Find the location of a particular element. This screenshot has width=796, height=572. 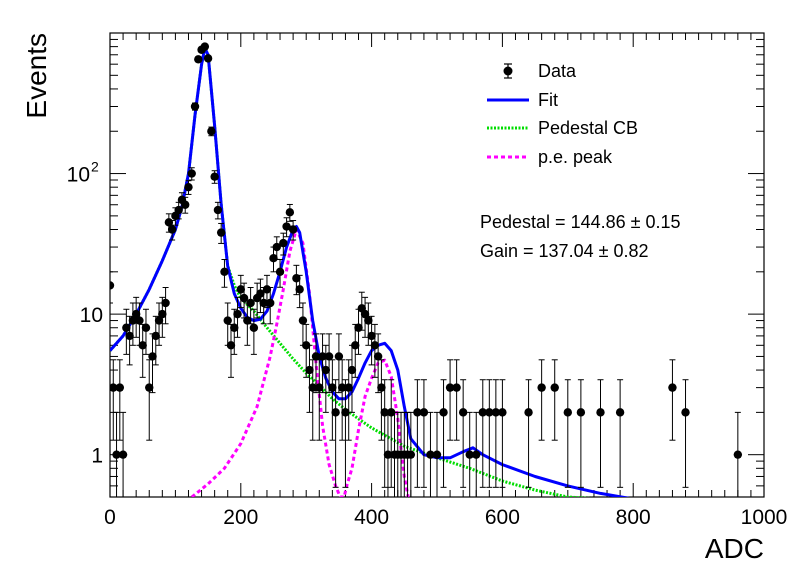

annotation-pedestal: Pedestal = 144.86 ± 0.15 is located at coordinates (580, 222).